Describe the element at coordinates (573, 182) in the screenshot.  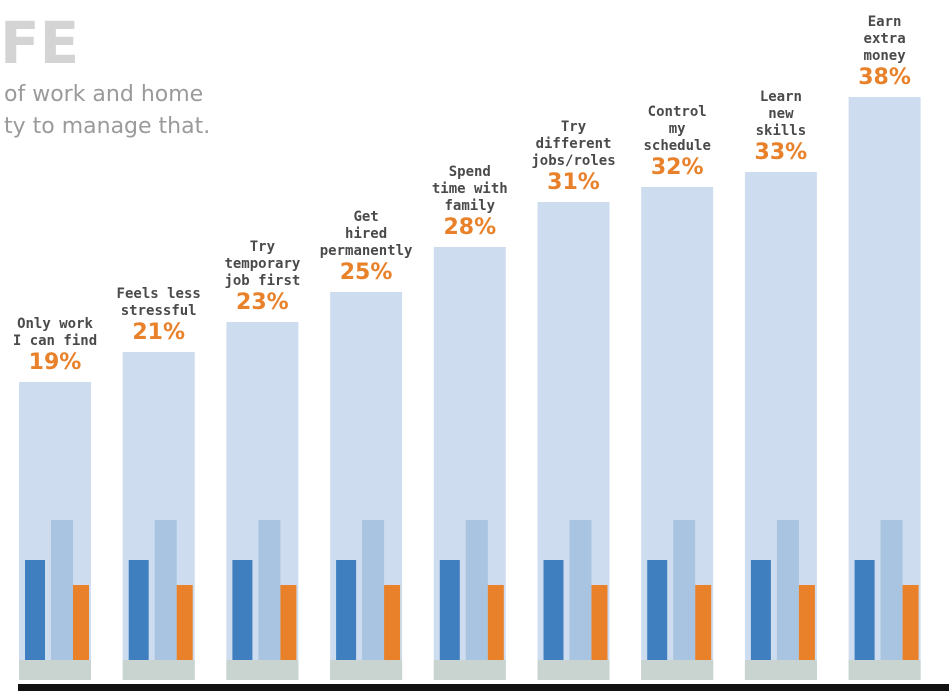
I see `value-label: 31%` at that location.